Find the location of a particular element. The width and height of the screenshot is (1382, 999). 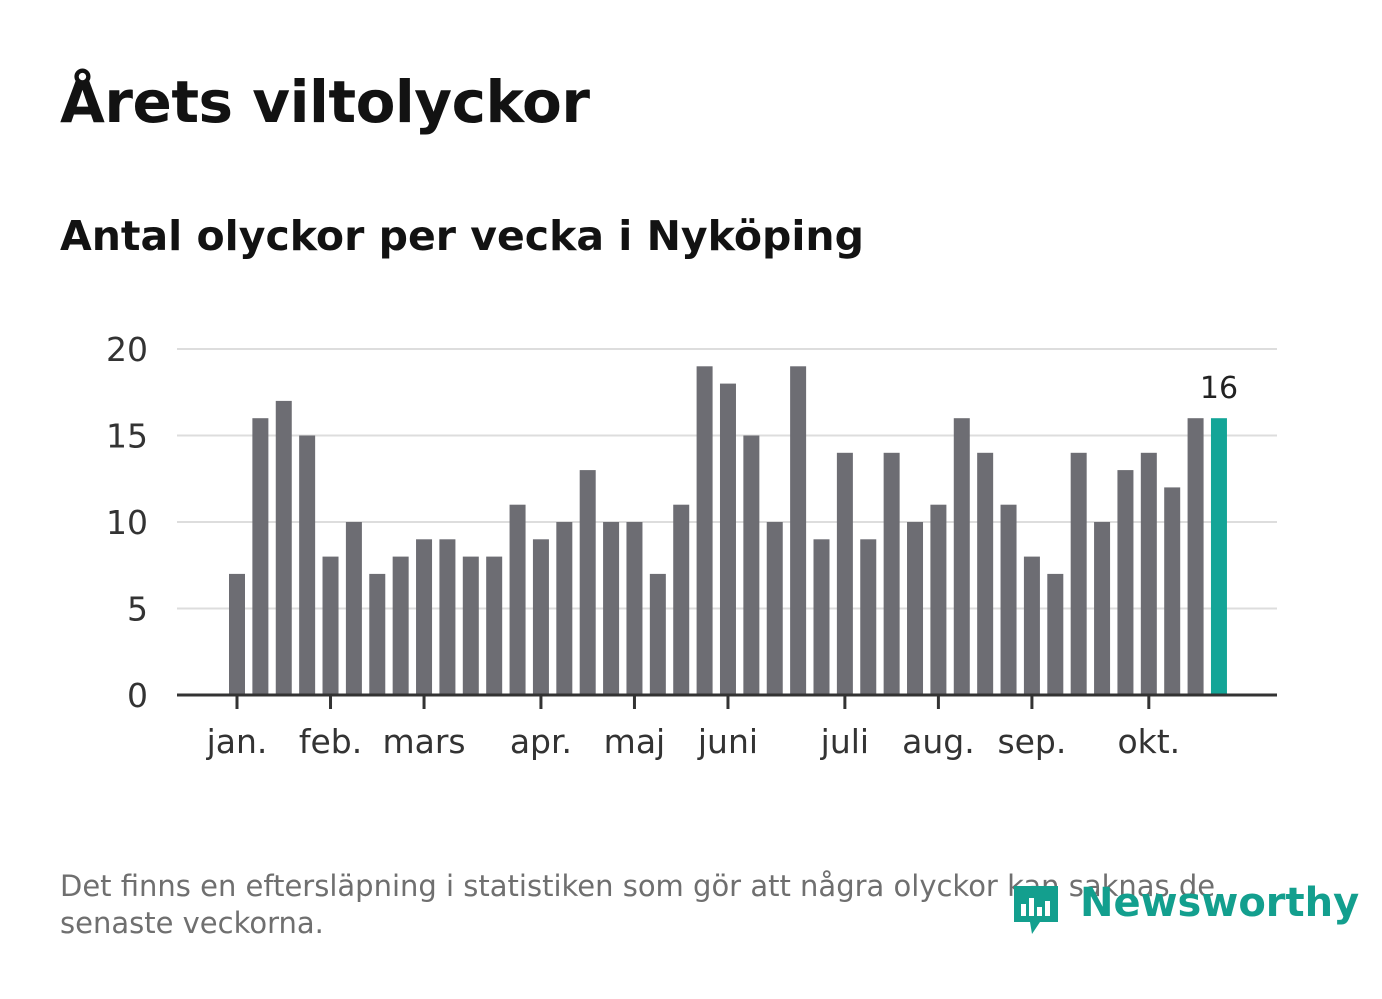

x-tick-label: okt. is located at coordinates (1148, 741).